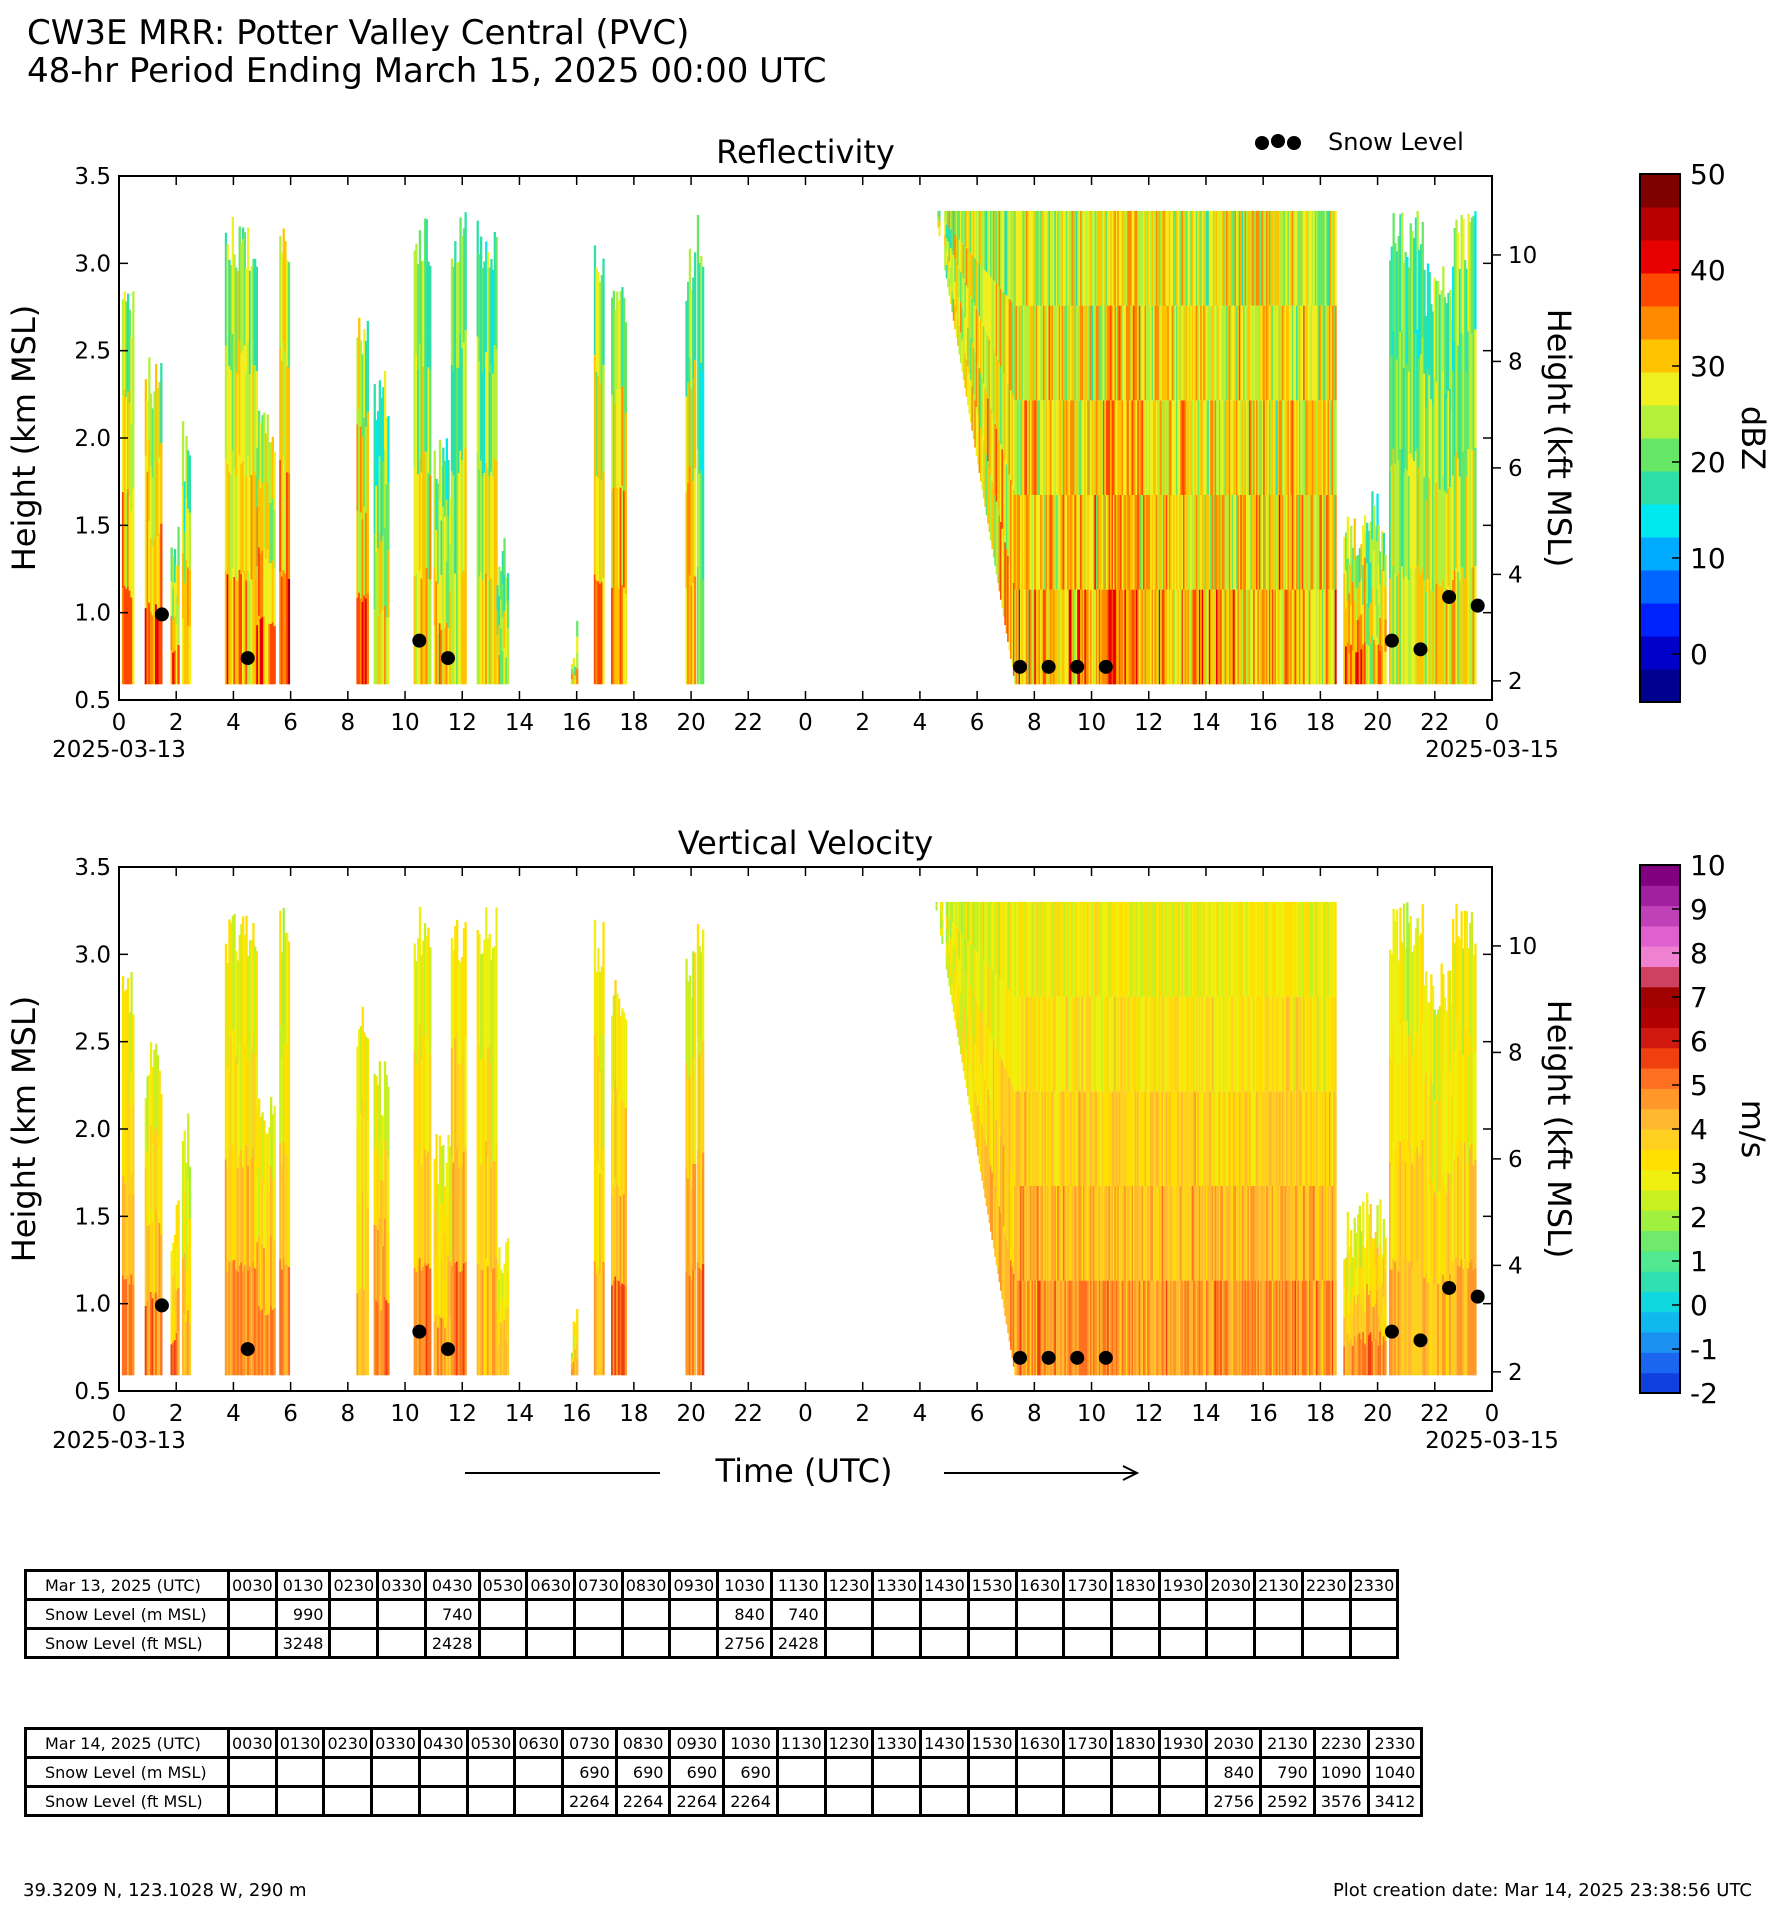 The width and height of the screenshot is (1770, 1917). Describe the element at coordinates (303, 1585) in the screenshot. I see `table-time-header: 0130` at that location.